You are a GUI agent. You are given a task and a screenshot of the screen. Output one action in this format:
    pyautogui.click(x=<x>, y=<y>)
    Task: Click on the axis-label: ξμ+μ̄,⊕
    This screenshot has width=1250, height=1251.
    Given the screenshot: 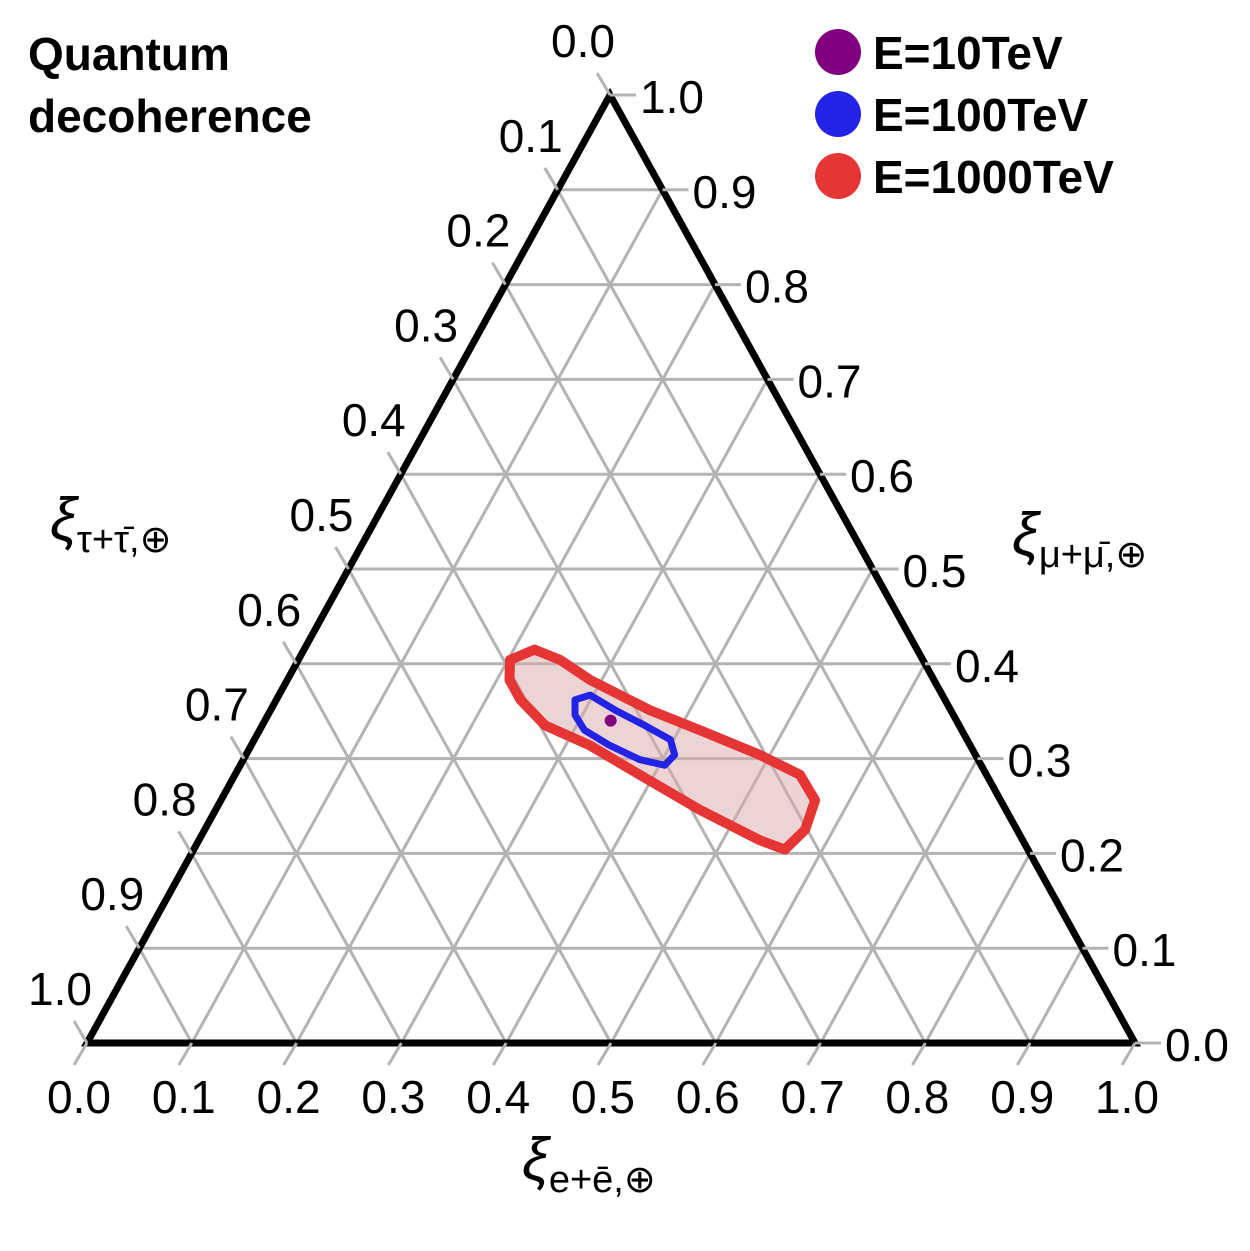 What is the action you would take?
    pyautogui.click(x=1079, y=538)
    